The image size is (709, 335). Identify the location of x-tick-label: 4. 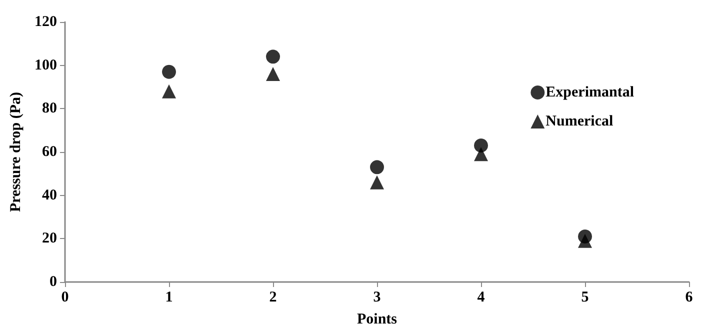
(481, 298).